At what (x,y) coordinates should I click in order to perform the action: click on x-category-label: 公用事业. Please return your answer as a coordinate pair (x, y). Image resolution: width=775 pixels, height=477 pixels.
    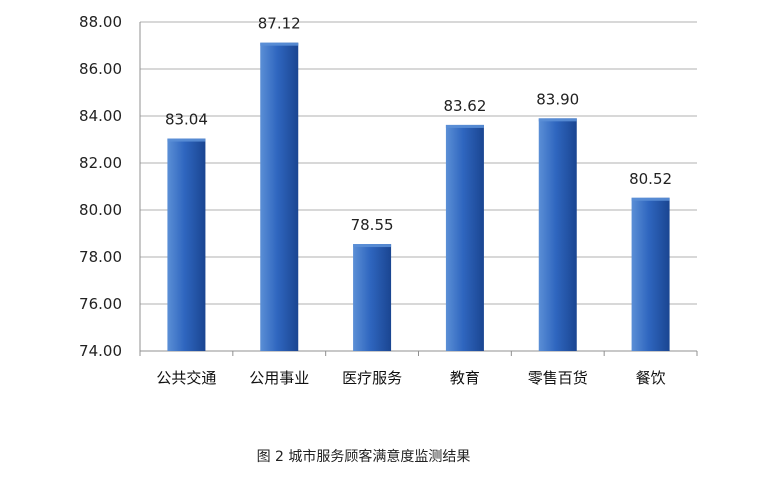
    Looking at the image, I should click on (279, 378).